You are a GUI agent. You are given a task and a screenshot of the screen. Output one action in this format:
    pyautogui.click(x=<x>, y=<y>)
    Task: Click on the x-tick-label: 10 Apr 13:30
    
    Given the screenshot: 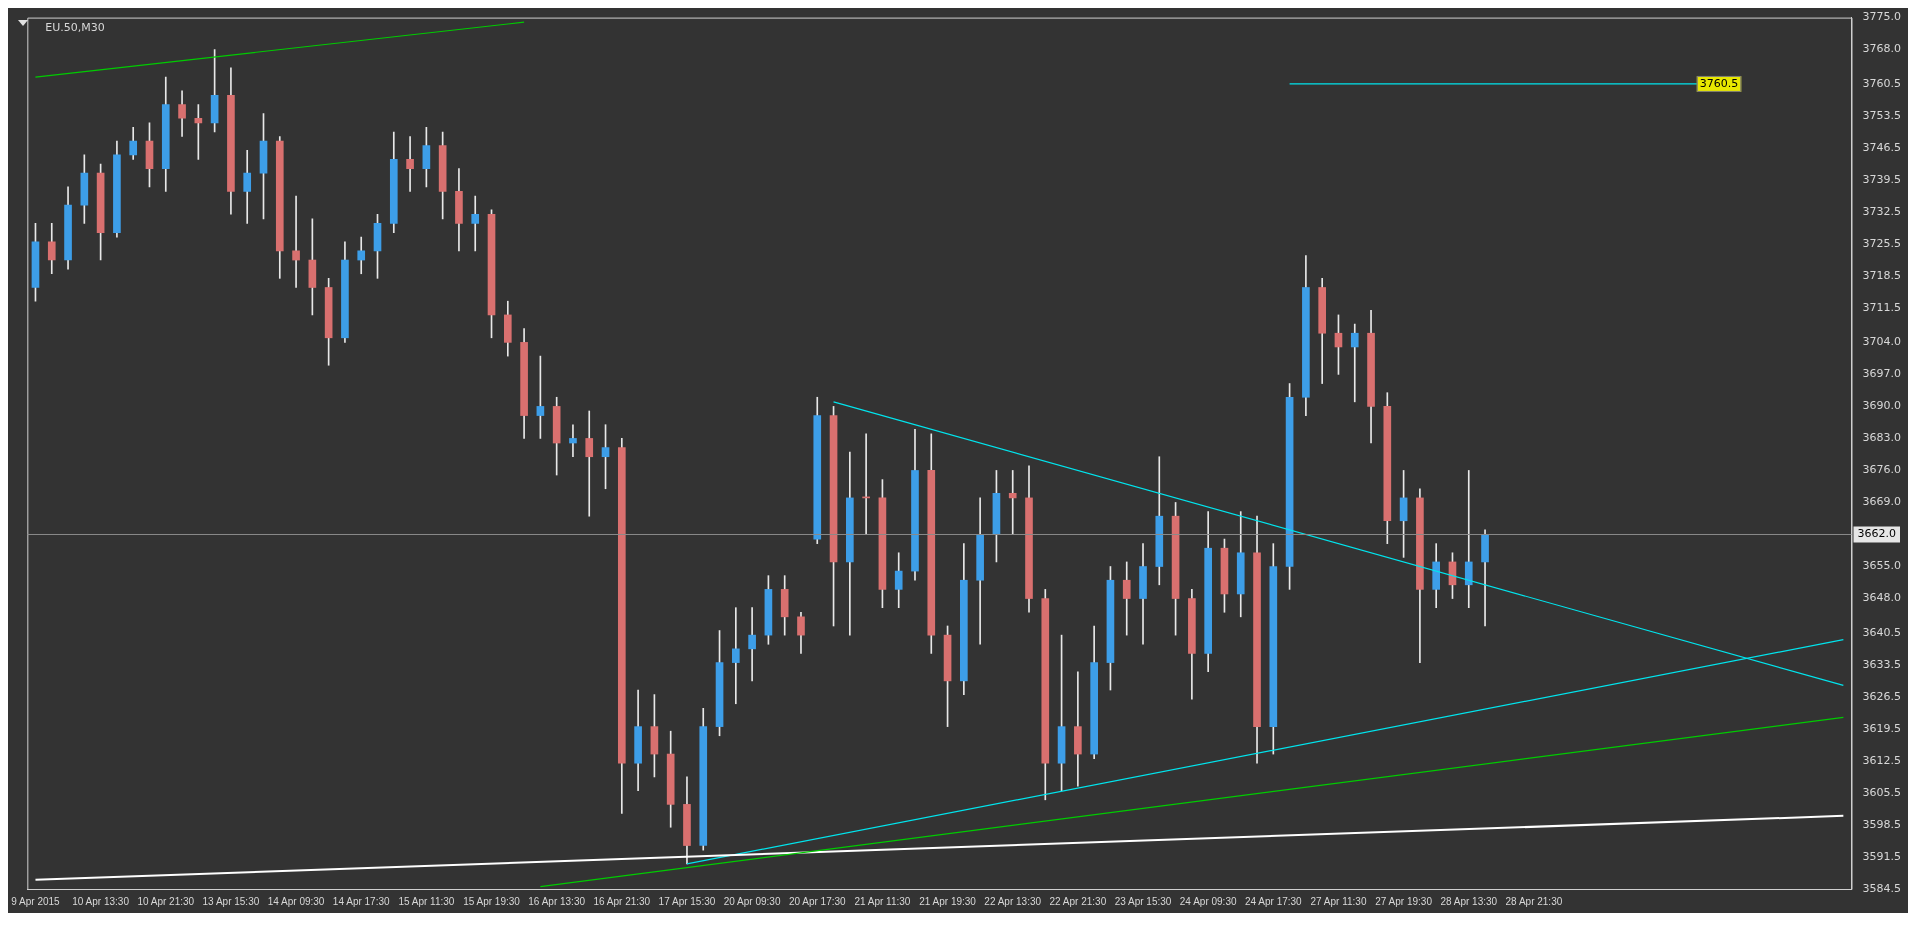 What is the action you would take?
    pyautogui.click(x=101, y=901)
    